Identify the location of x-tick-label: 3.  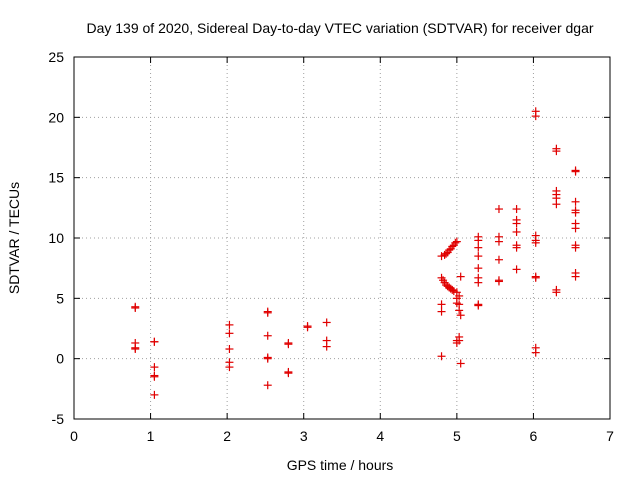
(304, 436).